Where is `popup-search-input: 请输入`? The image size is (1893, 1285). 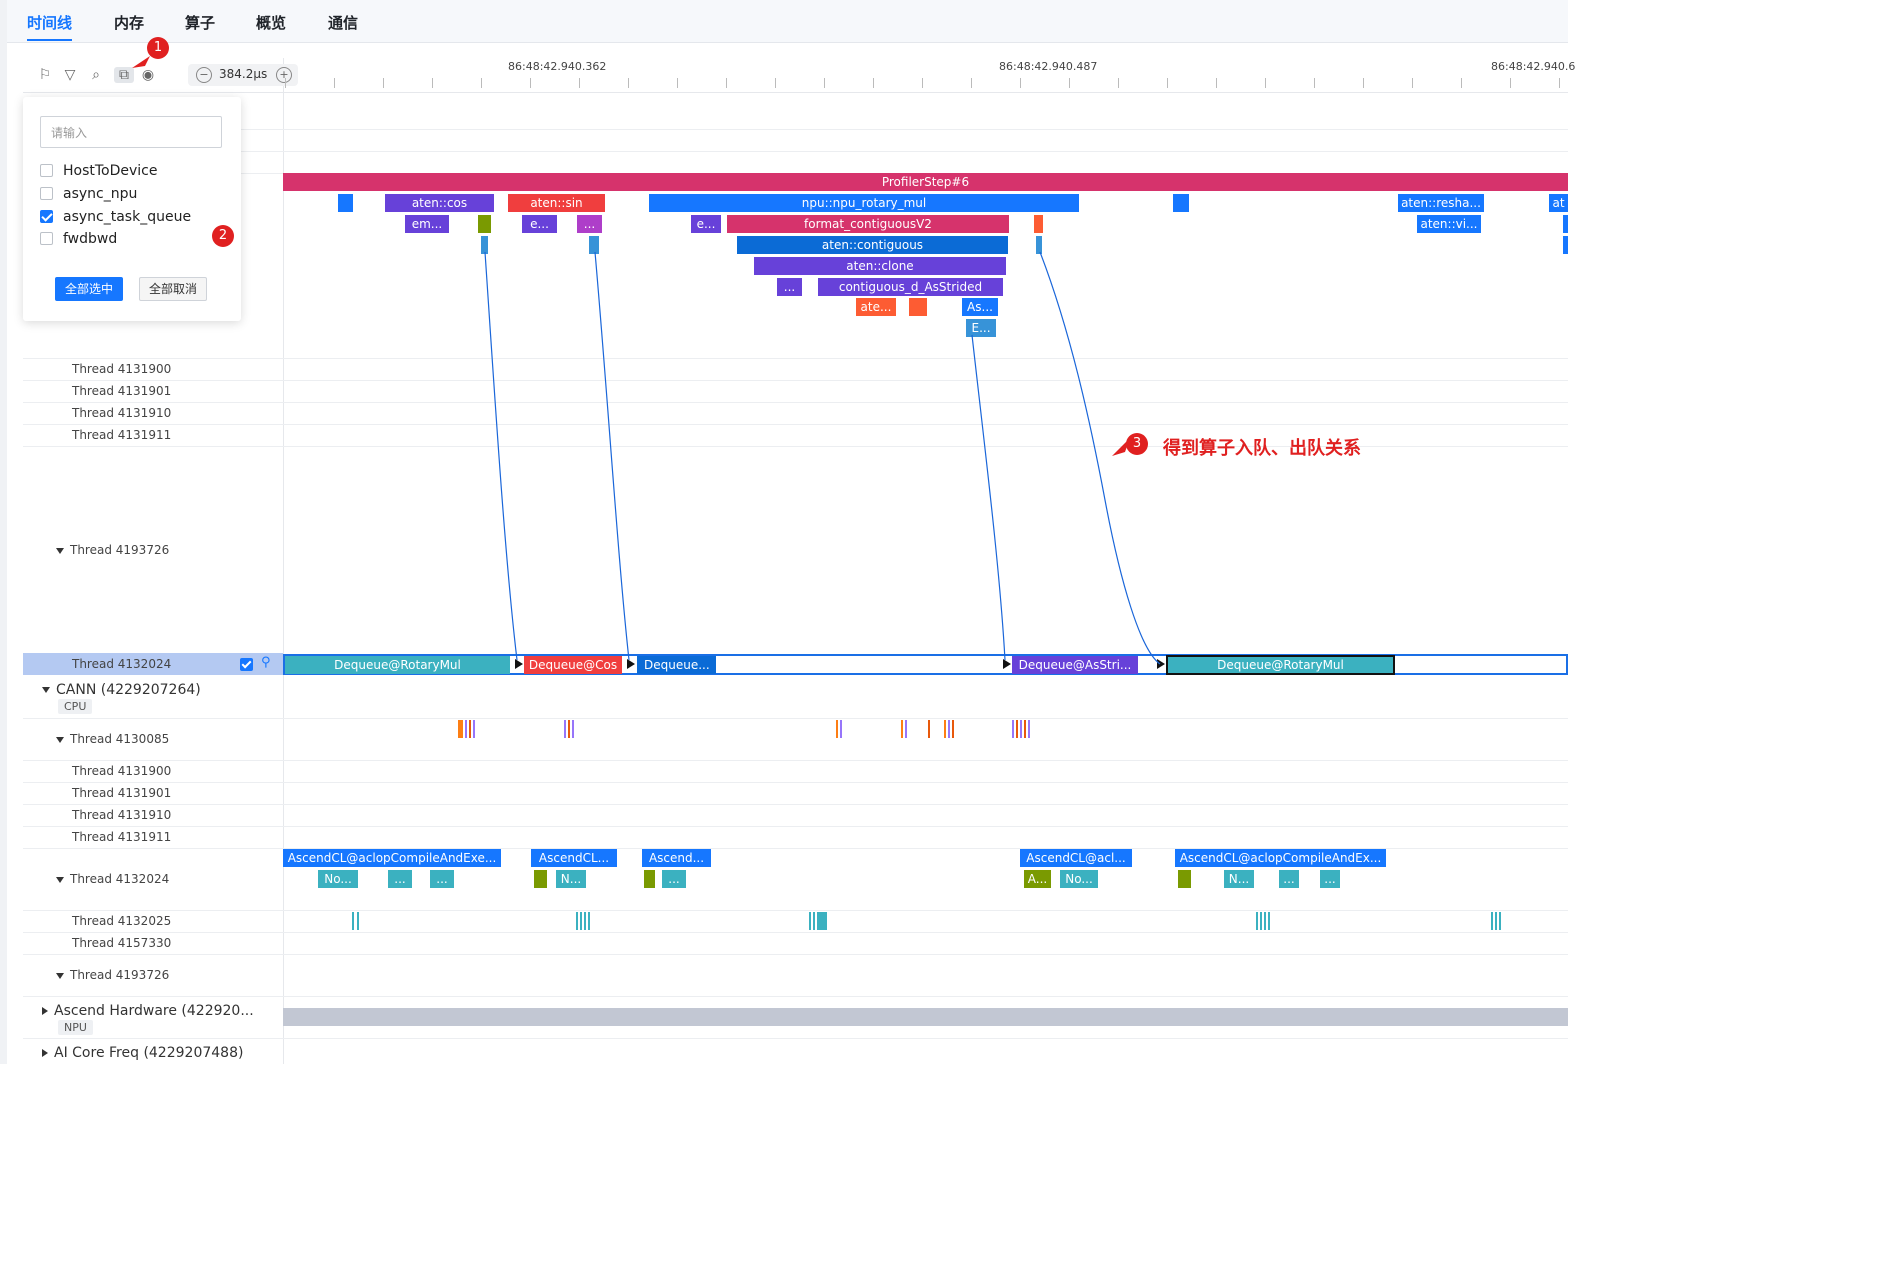 popup-search-input: 请输入 is located at coordinates (131, 132).